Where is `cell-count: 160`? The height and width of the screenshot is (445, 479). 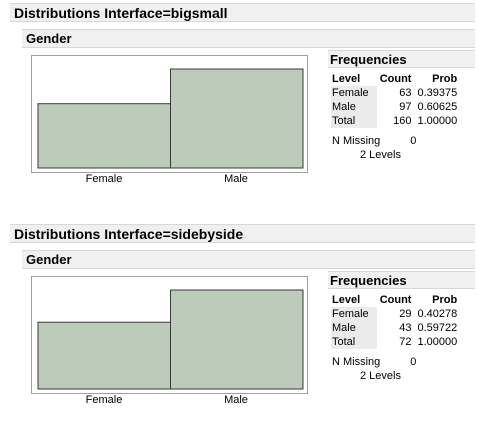
cell-count: 160 is located at coordinates (402, 121).